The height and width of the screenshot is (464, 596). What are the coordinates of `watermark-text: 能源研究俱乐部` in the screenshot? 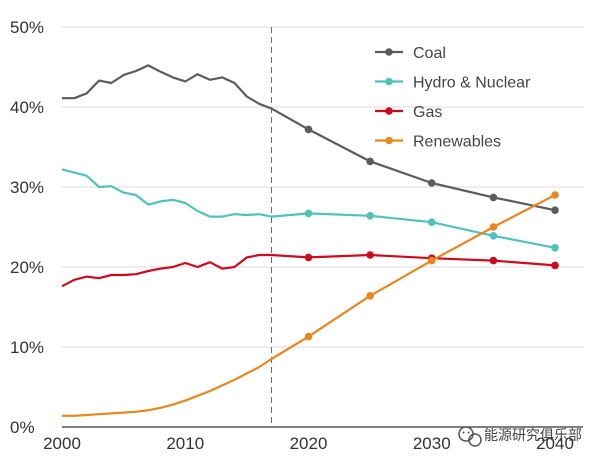 It's located at (533, 436).